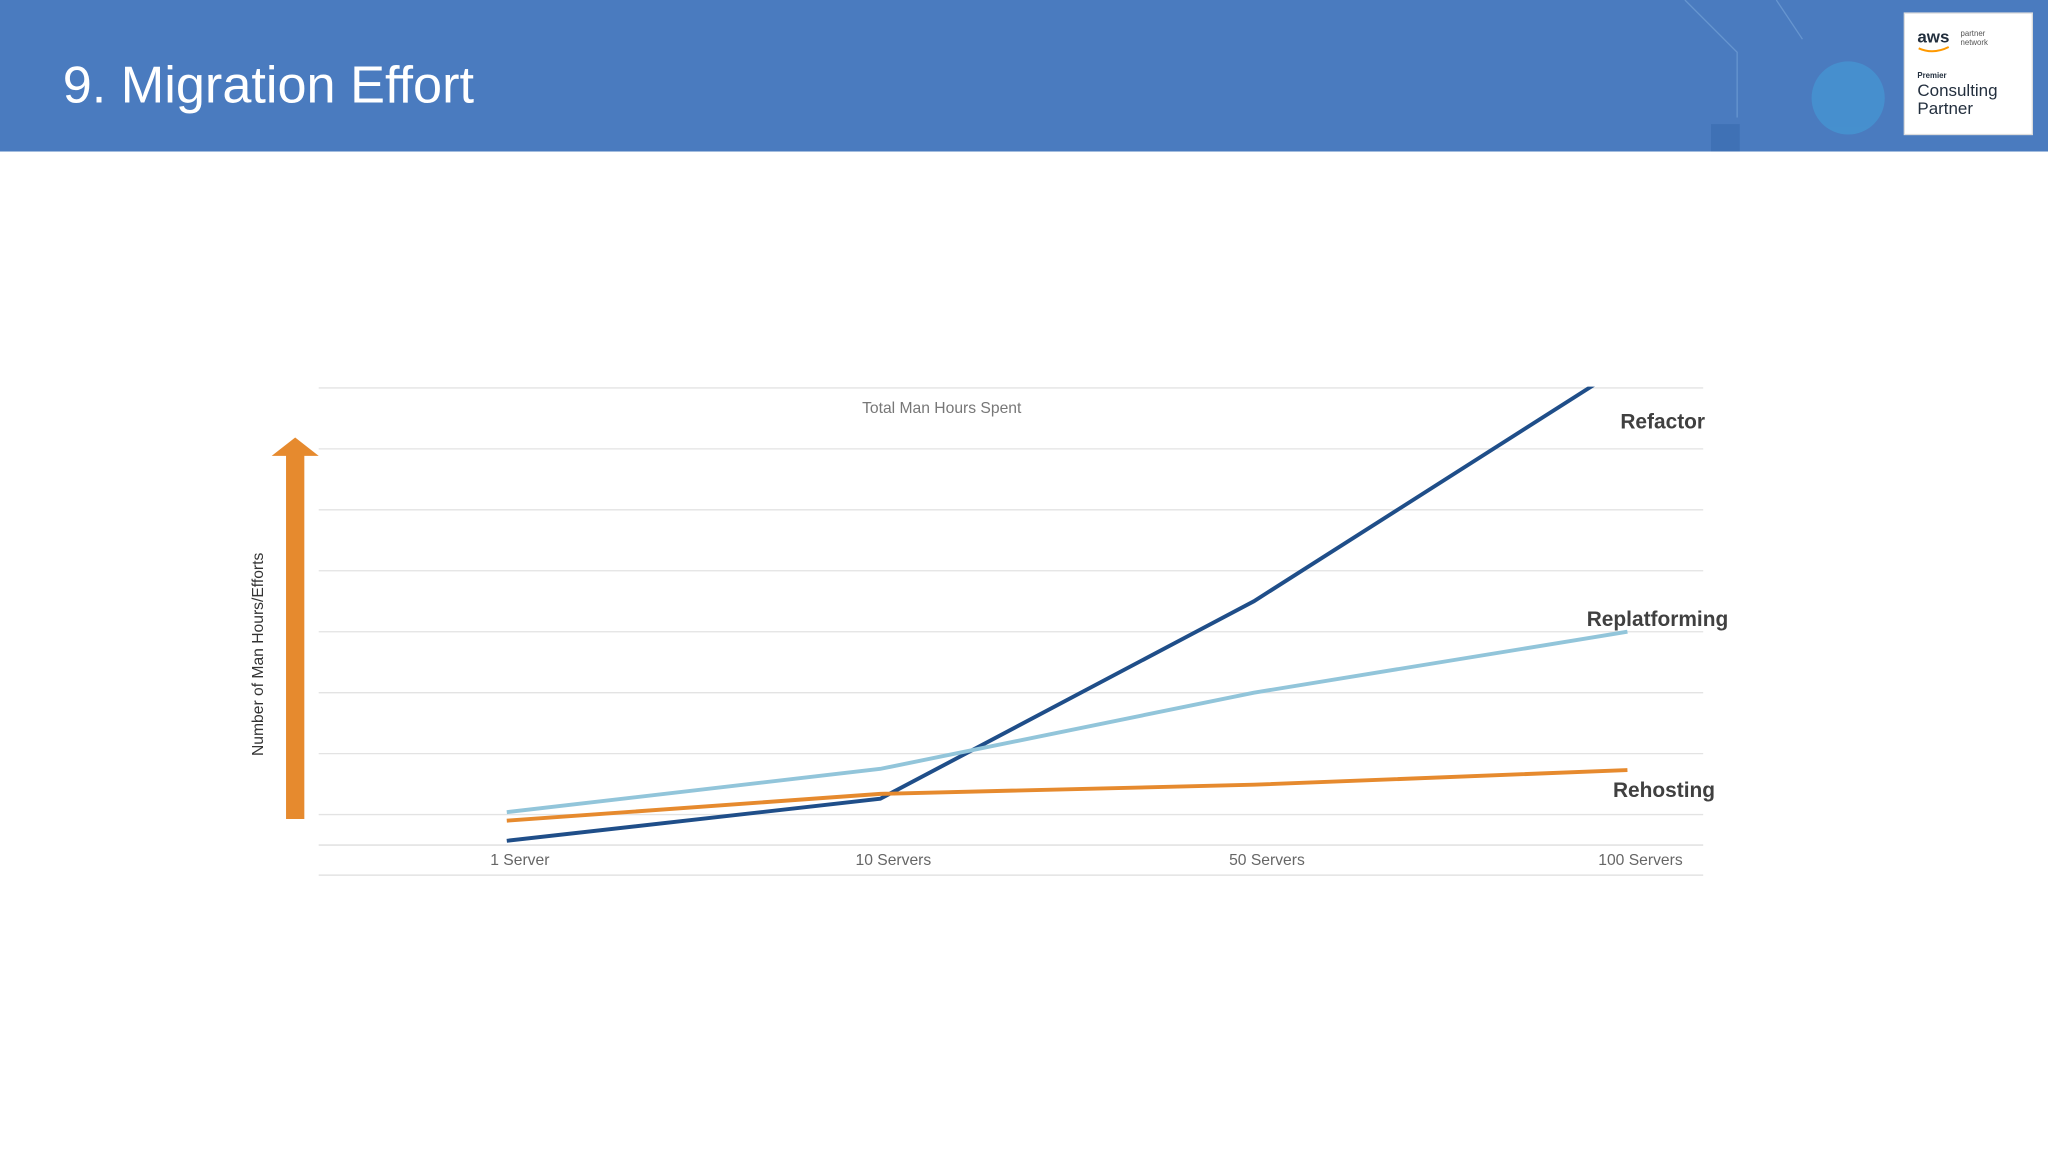 This screenshot has height=1152, width=2048. Describe the element at coordinates (1957, 90) in the screenshot. I see `badge-text: Consulting` at that location.